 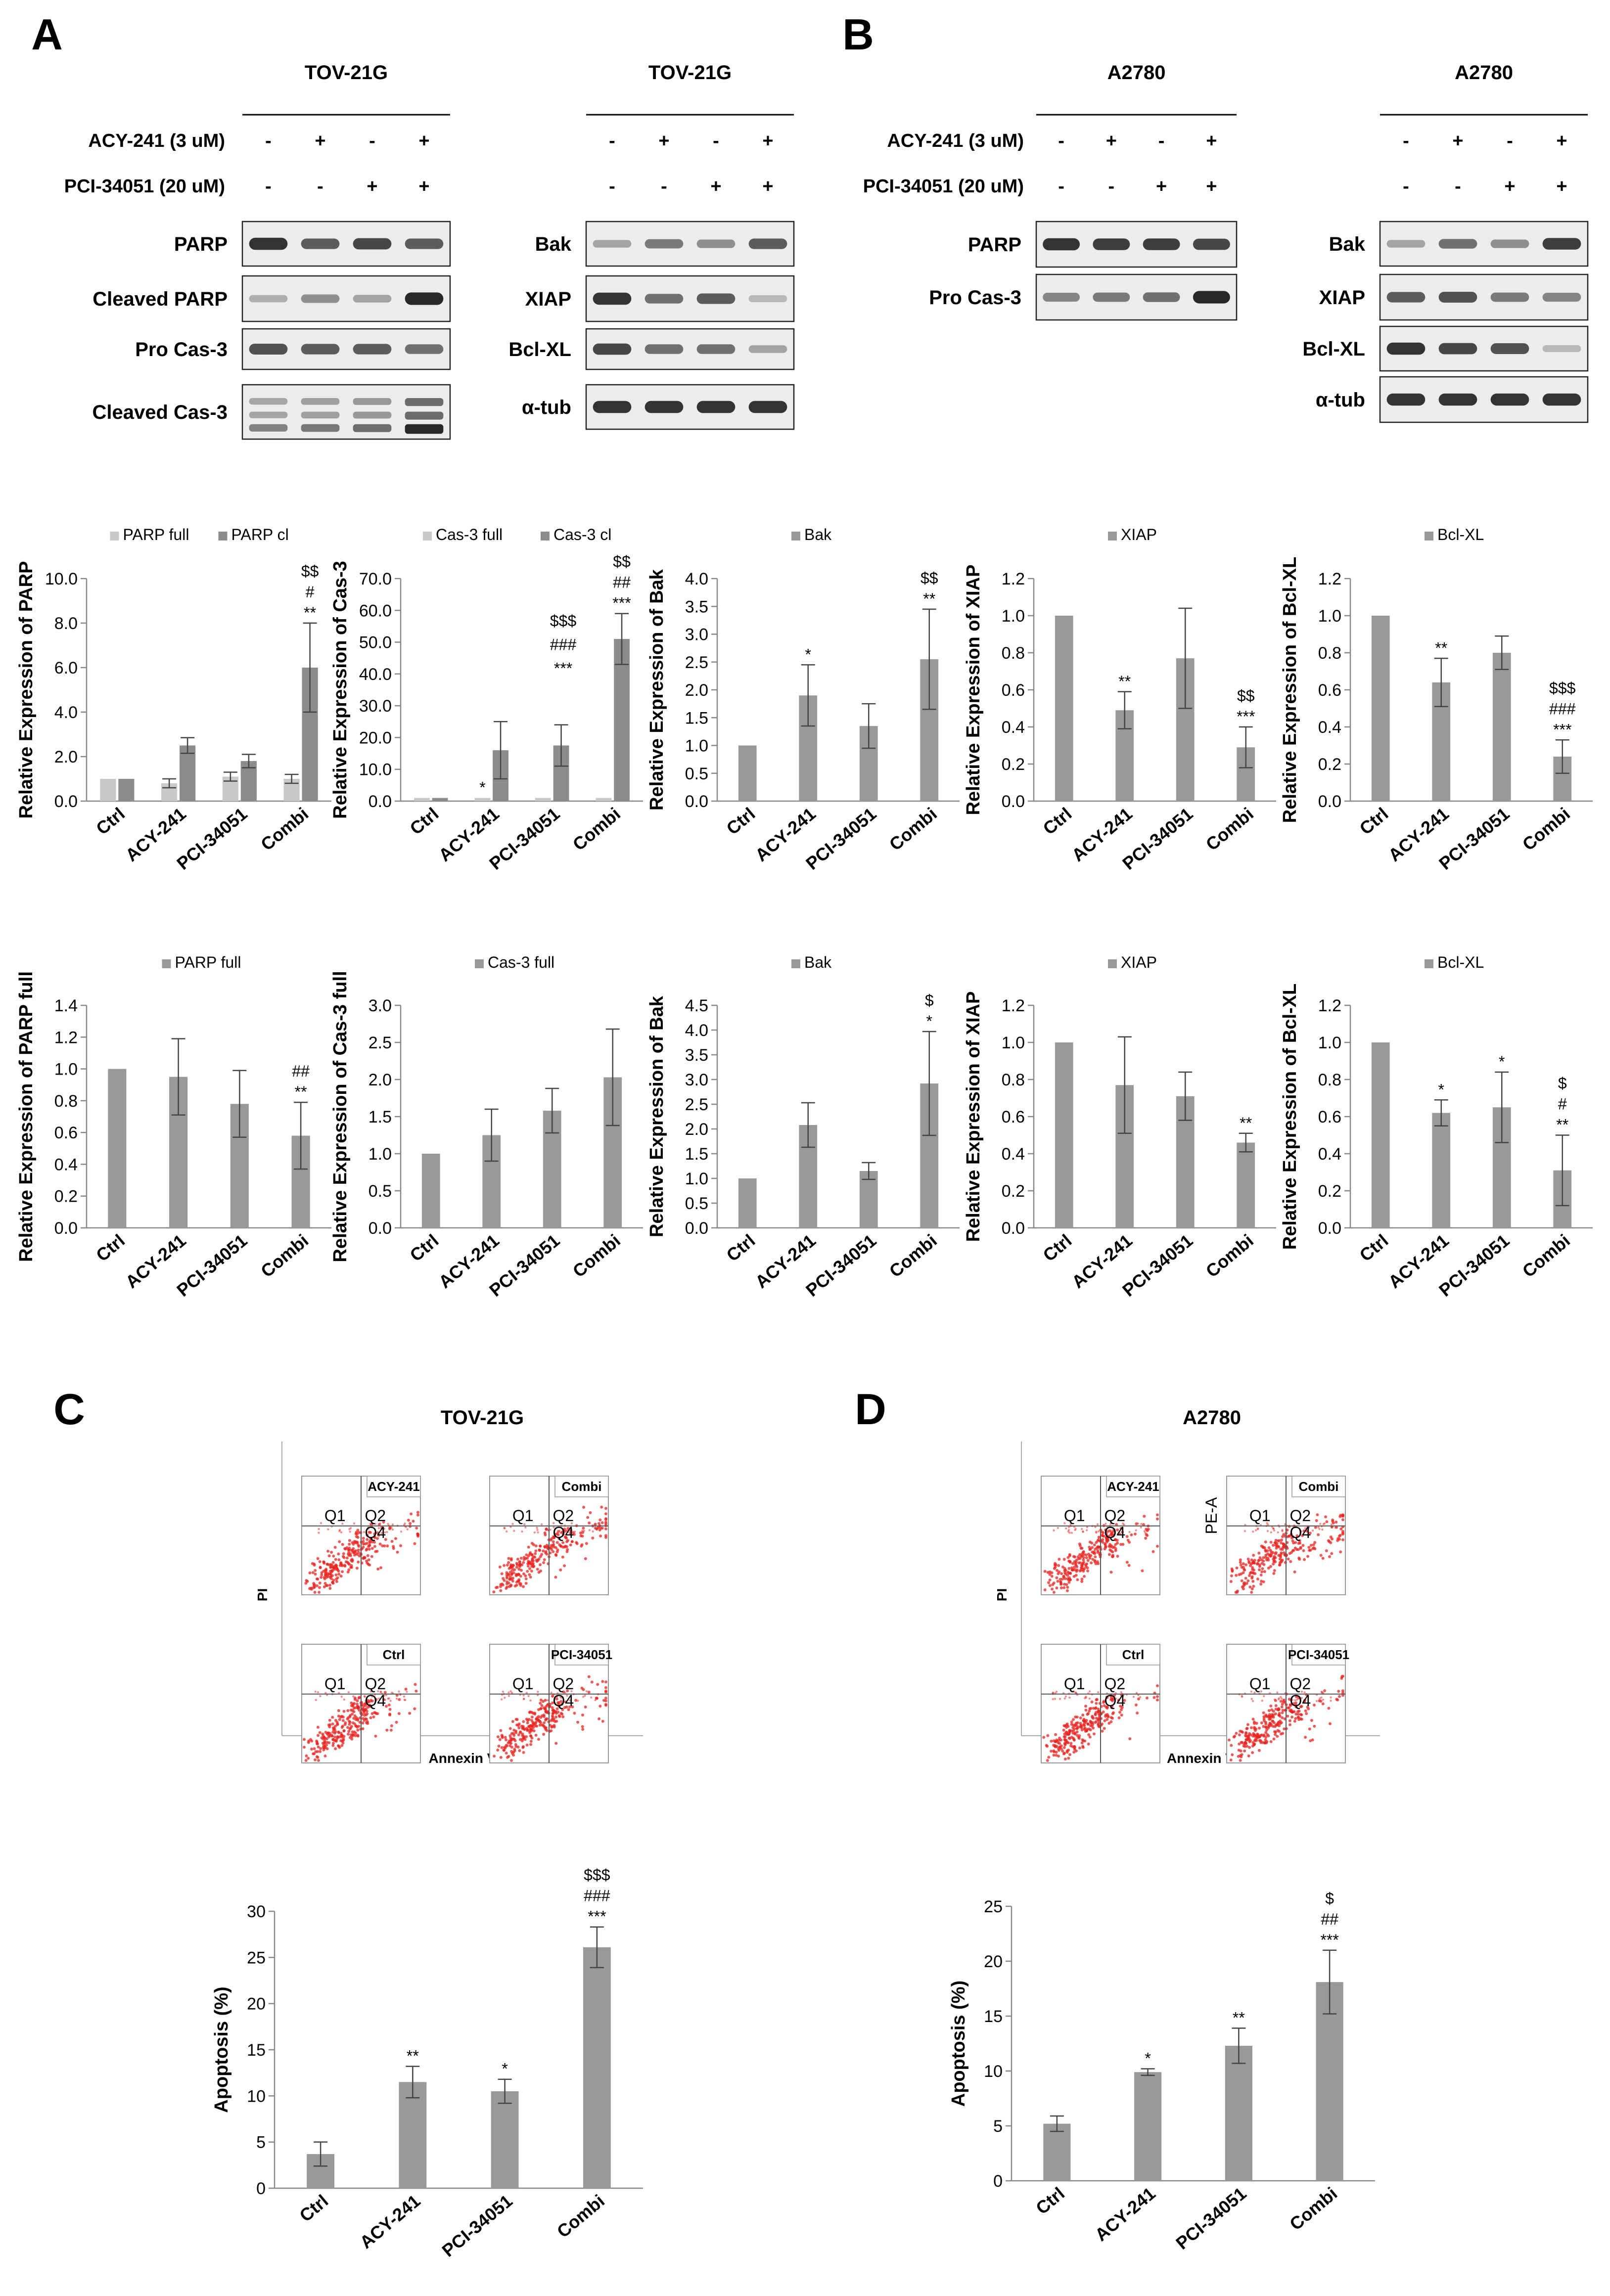 What do you see at coordinates (470, 534) in the screenshot?
I see `legend-label: Cas-3 full` at bounding box center [470, 534].